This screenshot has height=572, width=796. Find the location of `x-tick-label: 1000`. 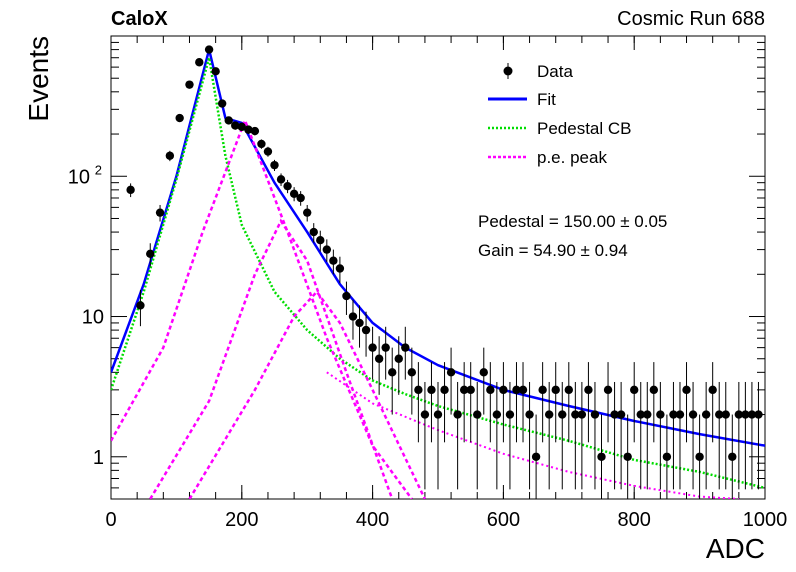

x-tick-label: 1000 is located at coordinates (765, 520).